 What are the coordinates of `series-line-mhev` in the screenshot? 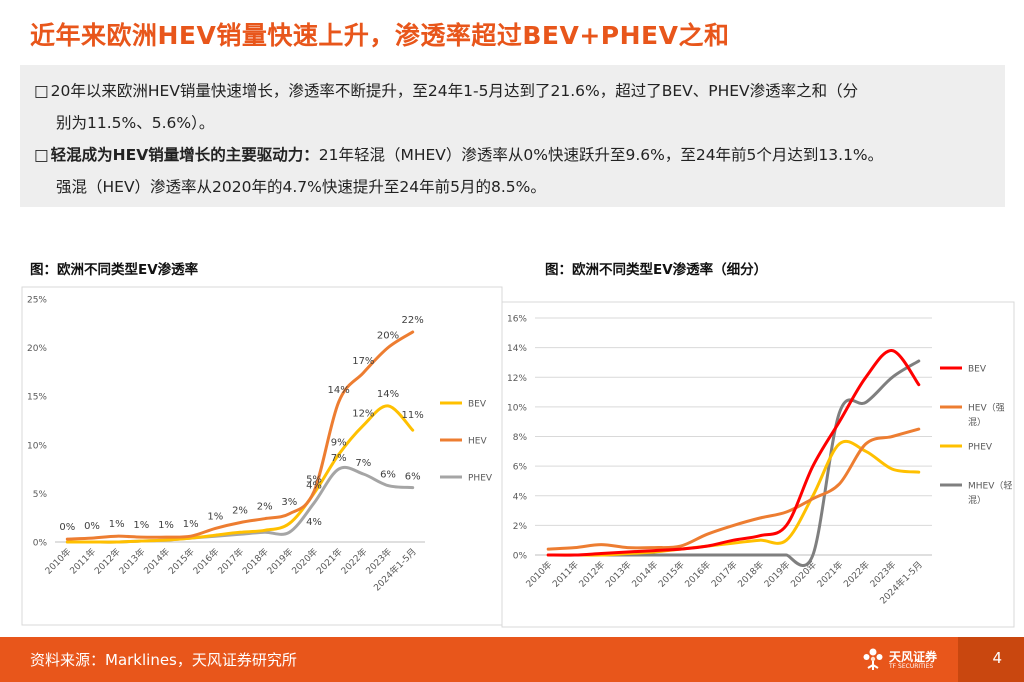 It's located at (733, 463).